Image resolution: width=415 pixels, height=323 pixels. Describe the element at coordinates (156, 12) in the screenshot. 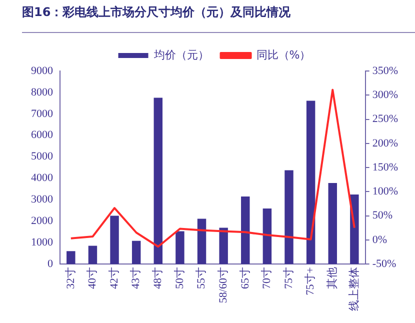

I see `chart-title: 图16：彩电线上市场分尺寸均价（元）及同比情况` at that location.